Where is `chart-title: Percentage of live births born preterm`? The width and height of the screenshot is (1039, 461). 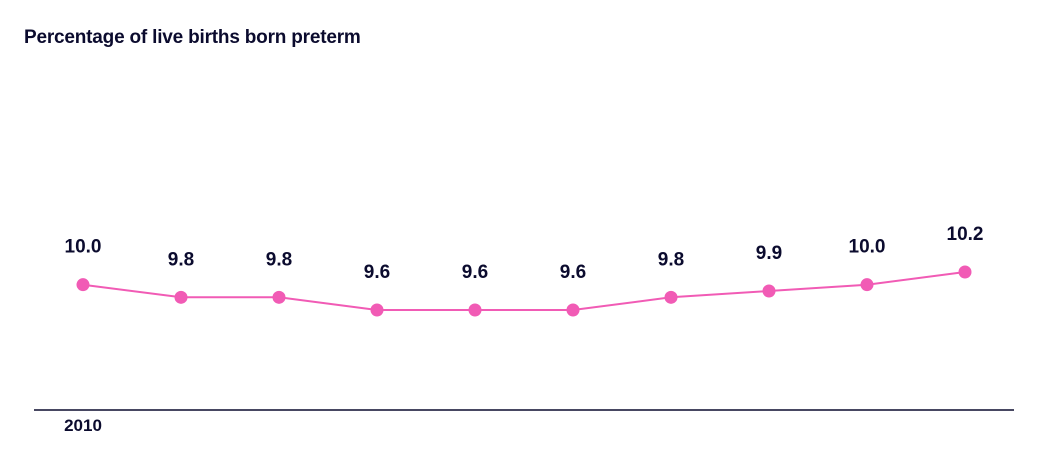 chart-title: Percentage of live births born preterm is located at coordinates (192, 37).